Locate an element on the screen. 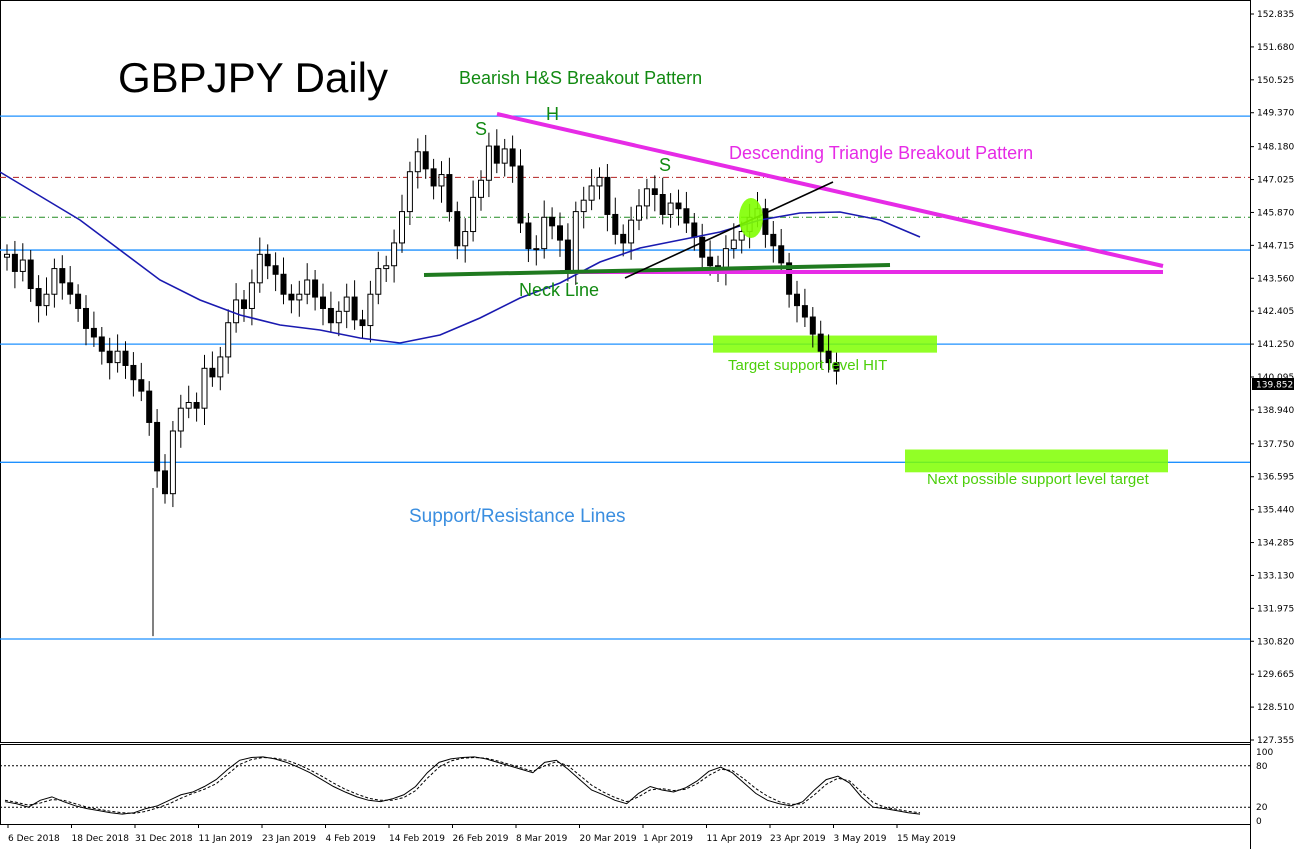  price-tick-label: 142.405 is located at coordinates (1275, 312).